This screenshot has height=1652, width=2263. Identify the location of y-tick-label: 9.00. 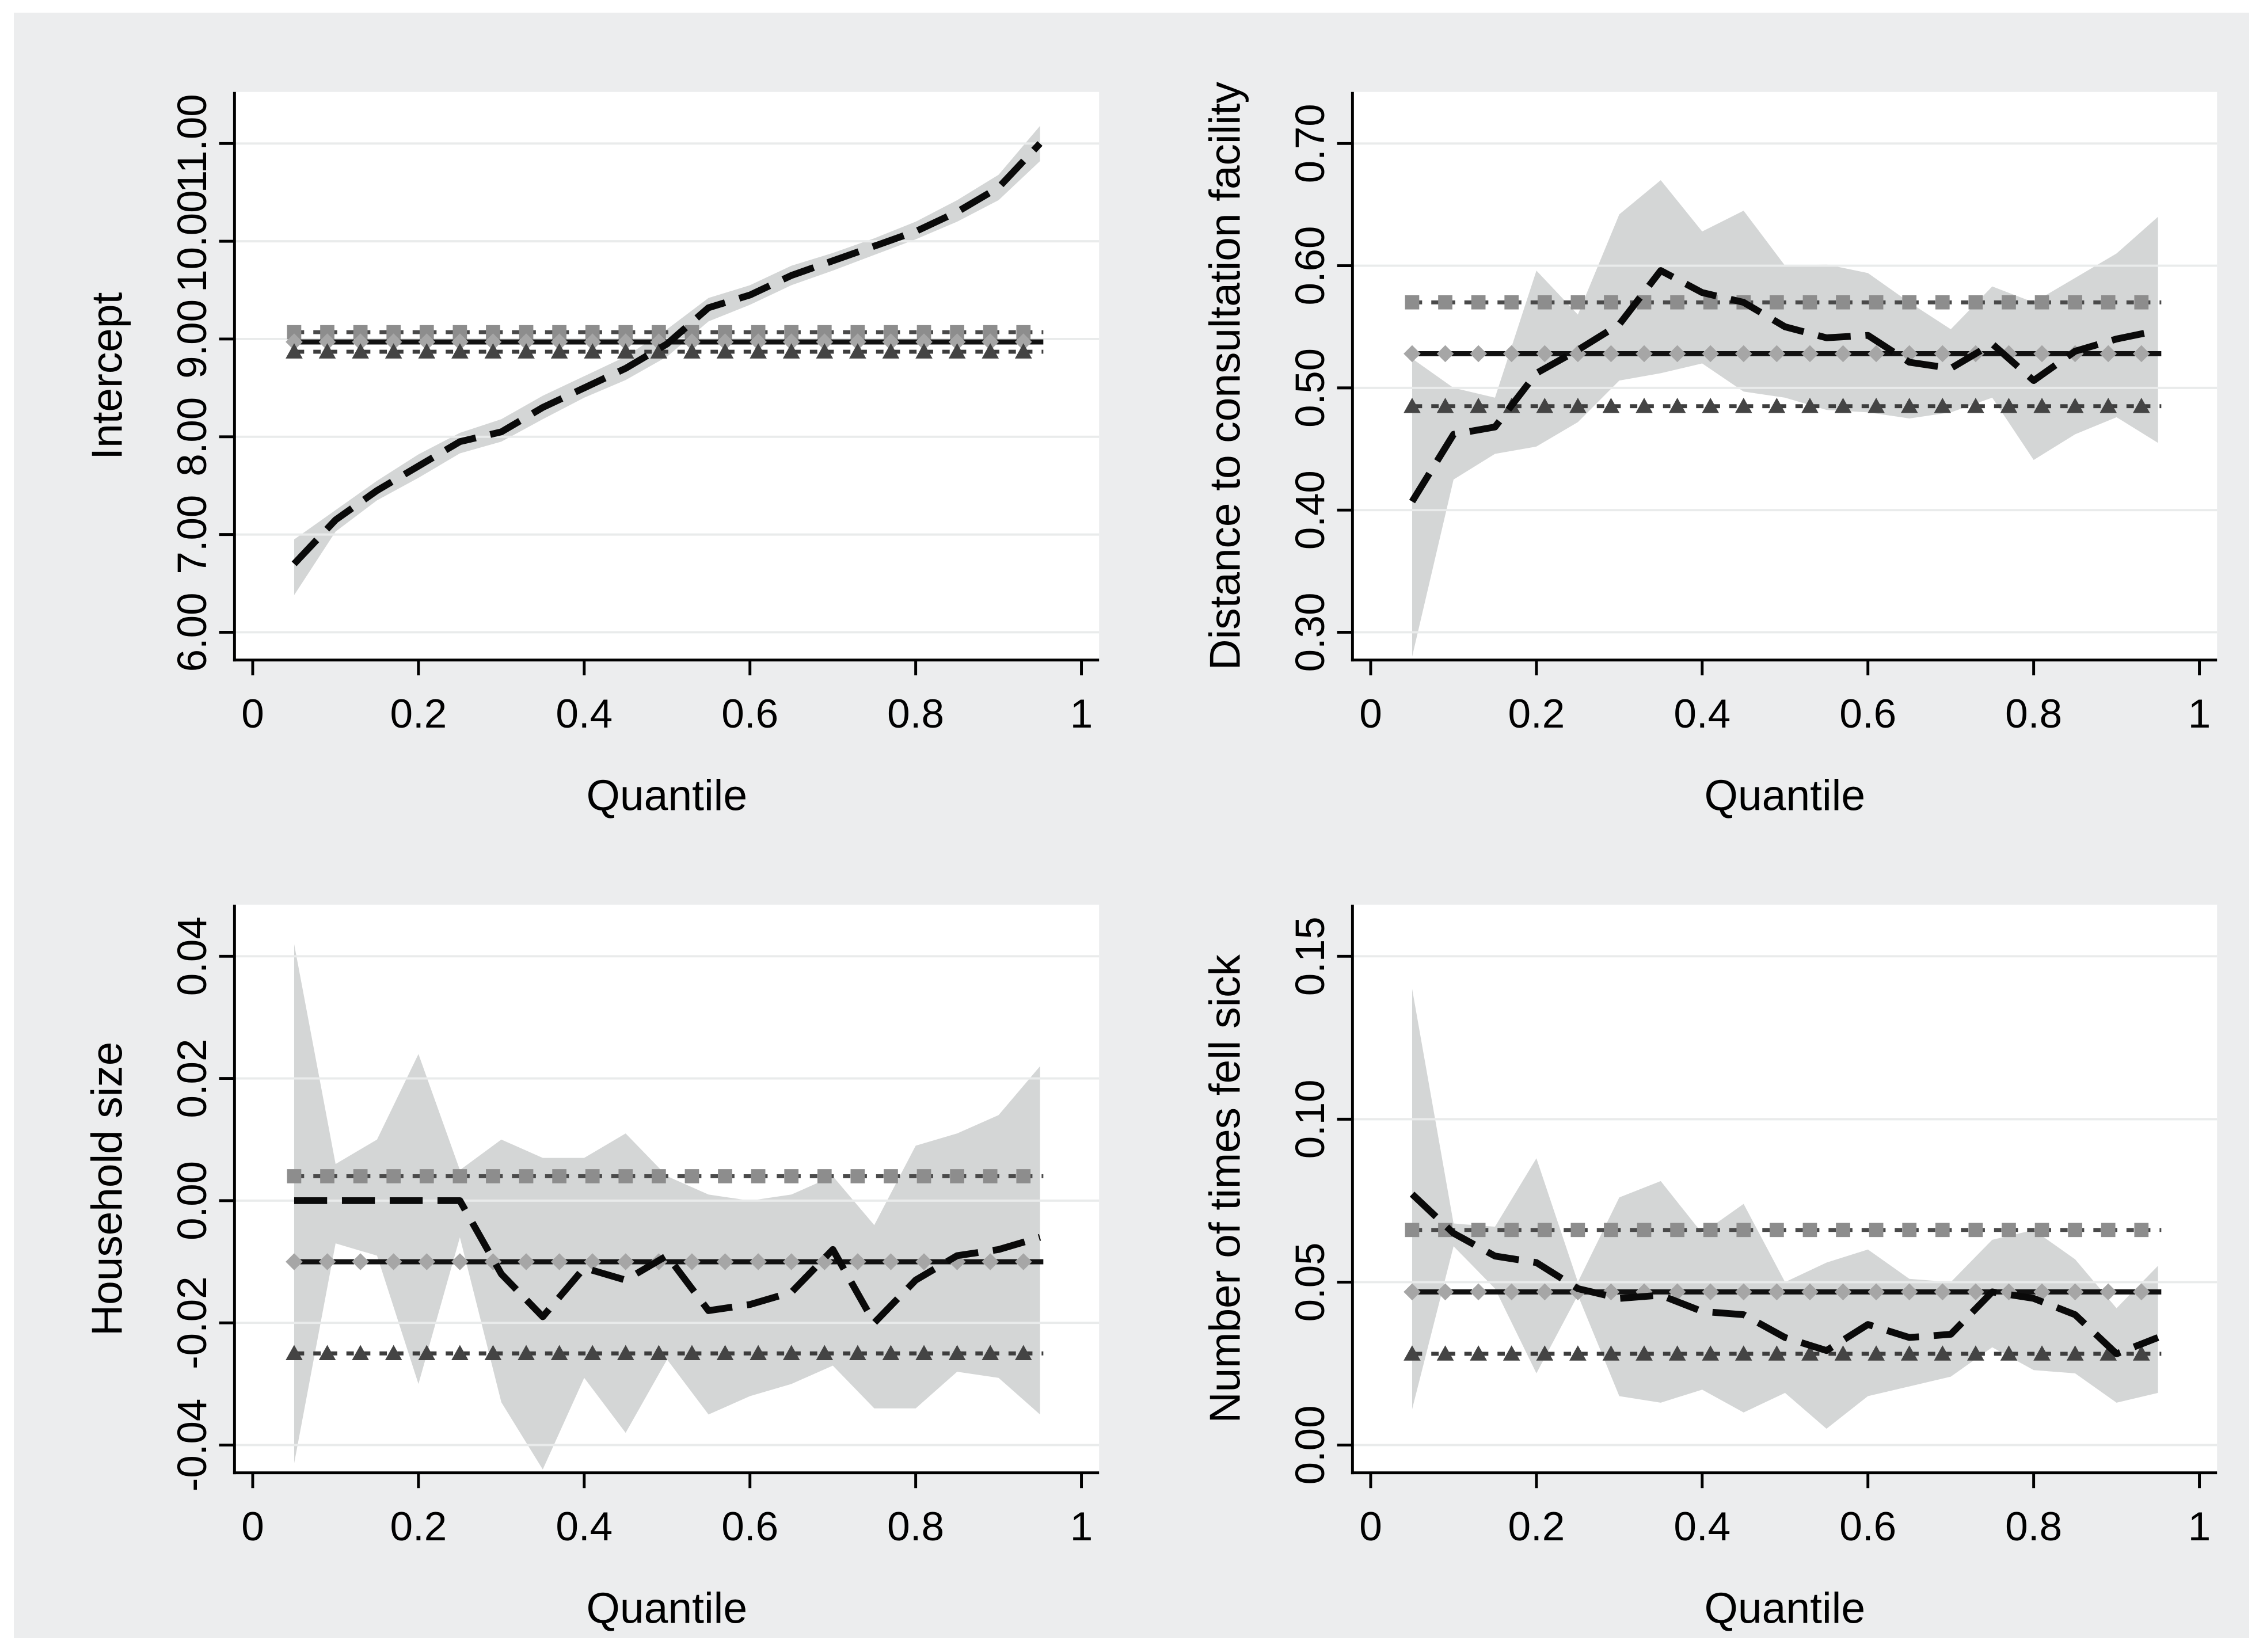
(192, 339).